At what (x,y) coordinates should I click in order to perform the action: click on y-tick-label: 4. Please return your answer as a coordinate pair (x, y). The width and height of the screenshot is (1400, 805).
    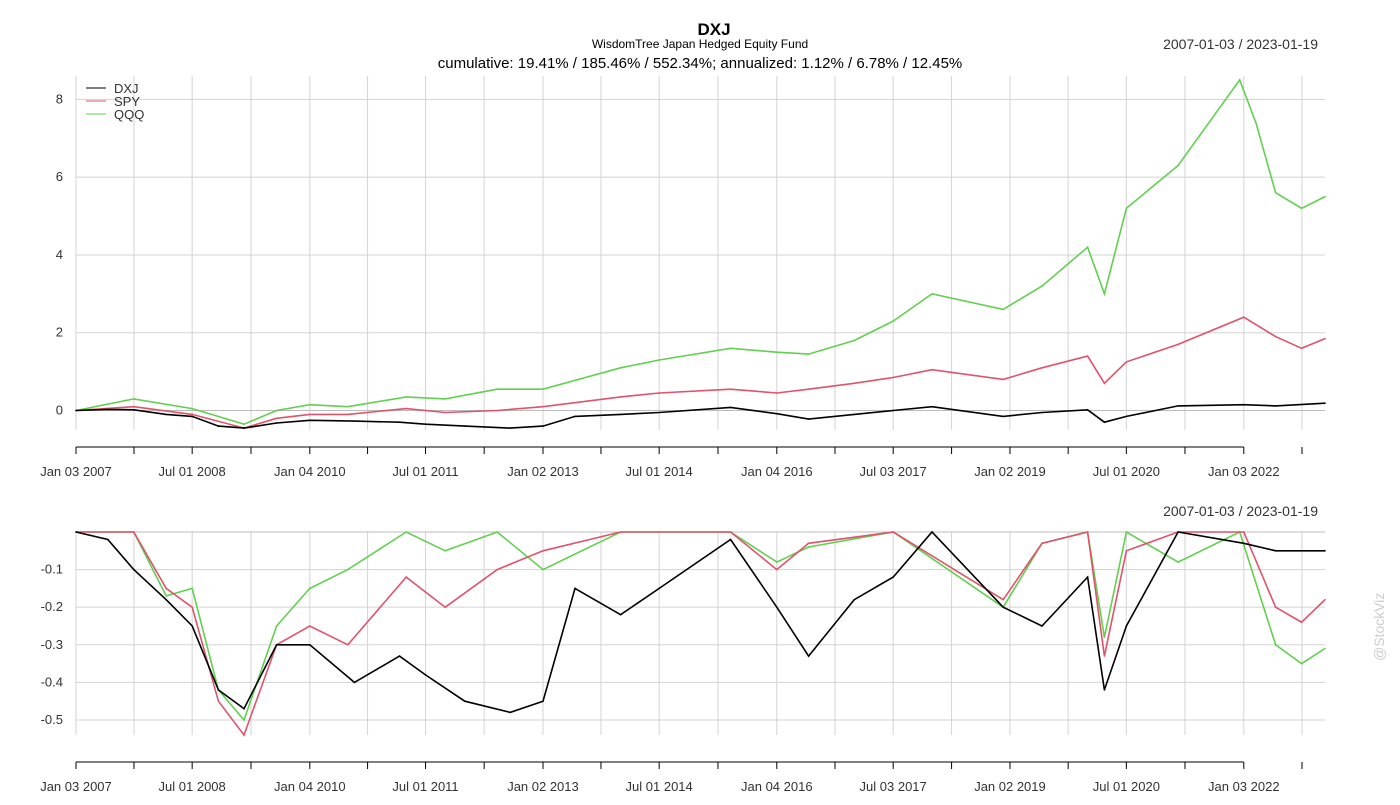
    Looking at the image, I should click on (59, 254).